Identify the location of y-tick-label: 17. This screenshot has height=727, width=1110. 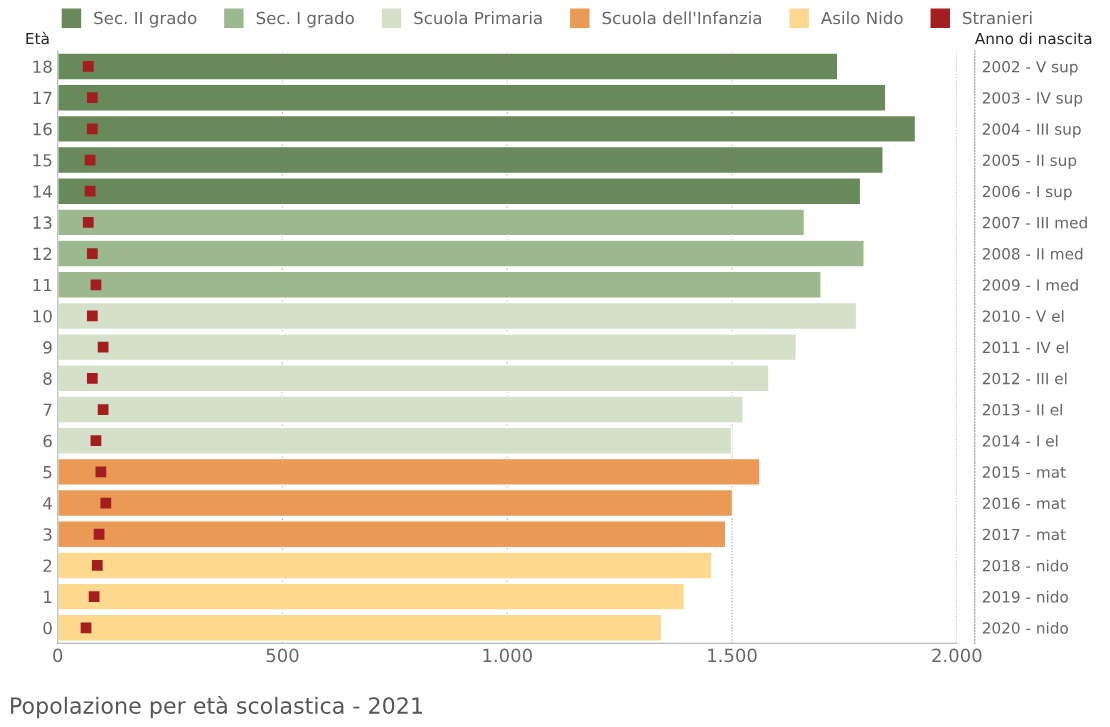
(42, 97).